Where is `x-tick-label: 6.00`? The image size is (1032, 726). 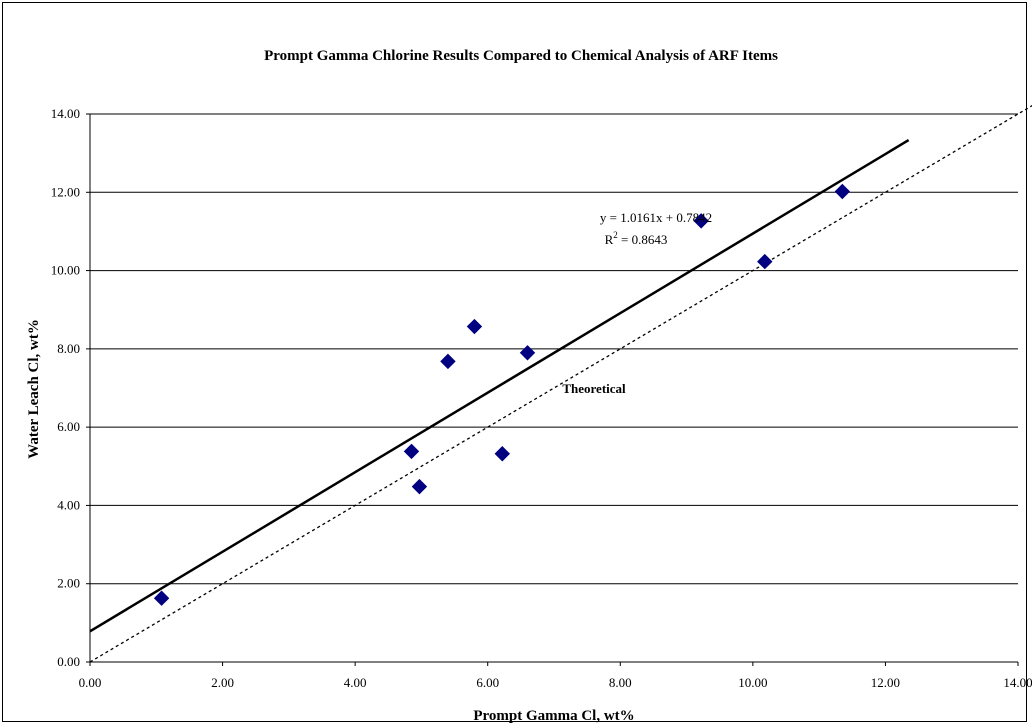
x-tick-label: 6.00 is located at coordinates (487, 682).